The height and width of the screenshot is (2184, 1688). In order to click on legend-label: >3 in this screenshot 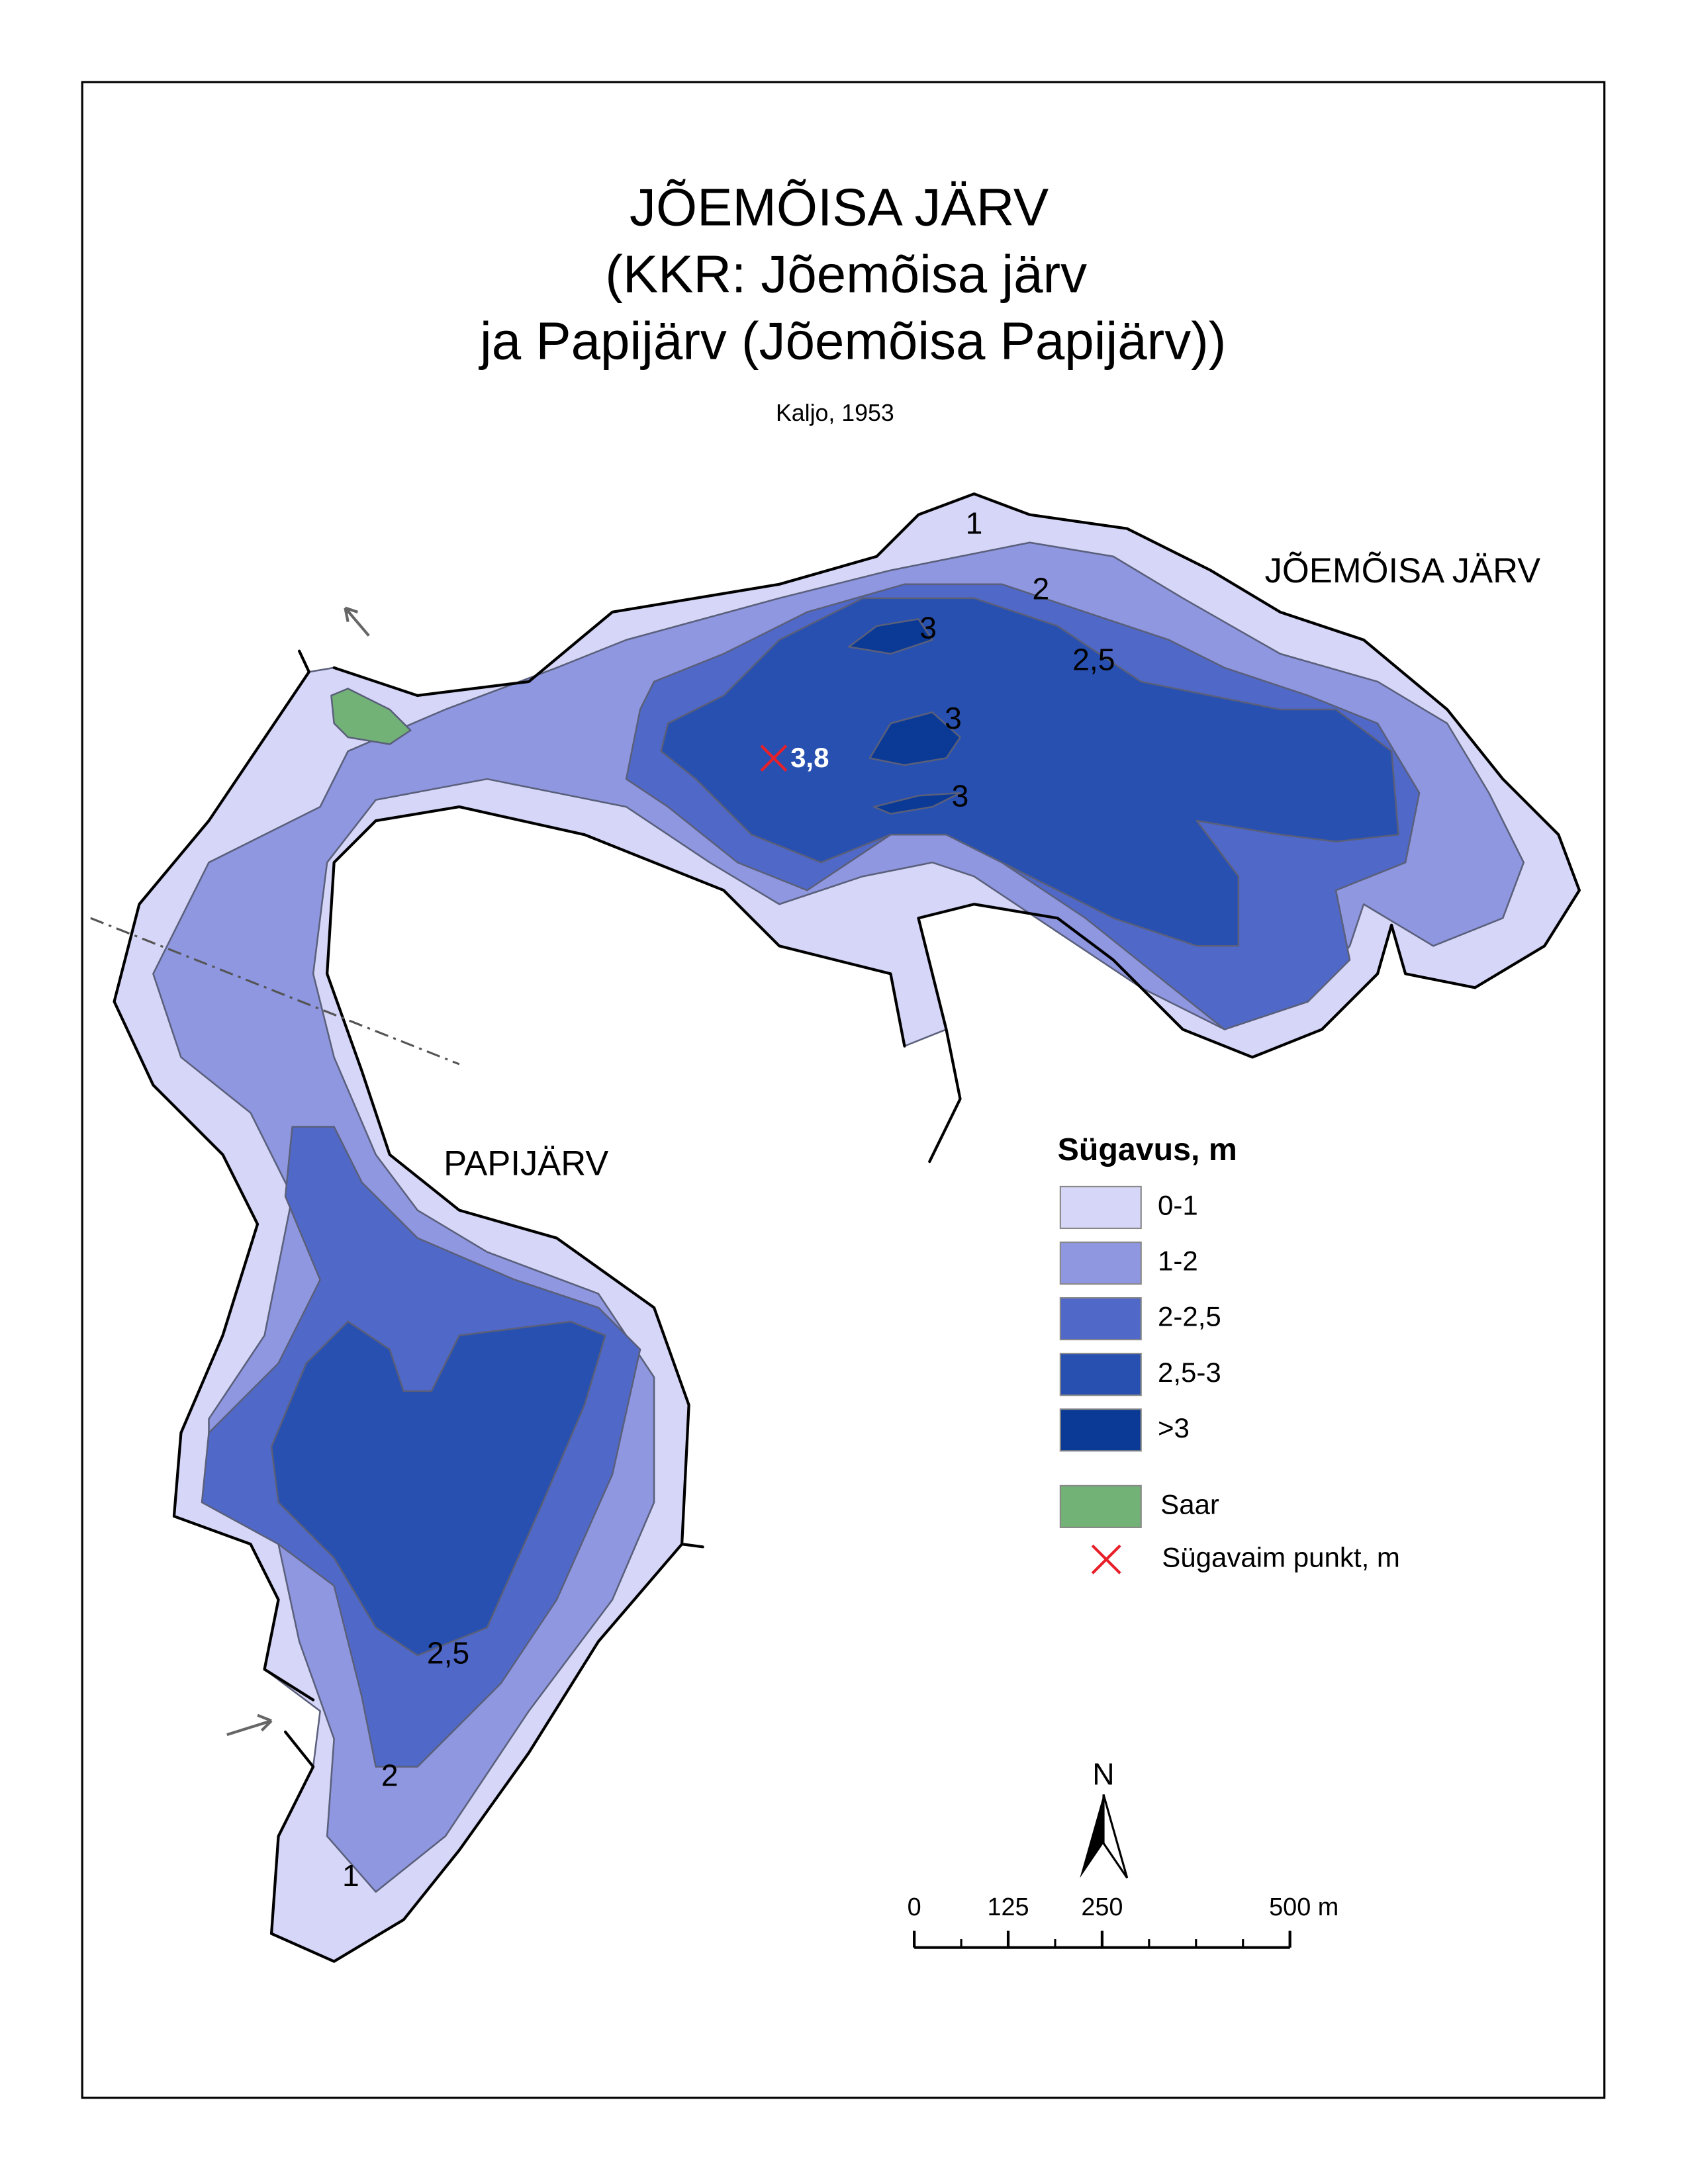, I will do `click(1174, 1427)`.